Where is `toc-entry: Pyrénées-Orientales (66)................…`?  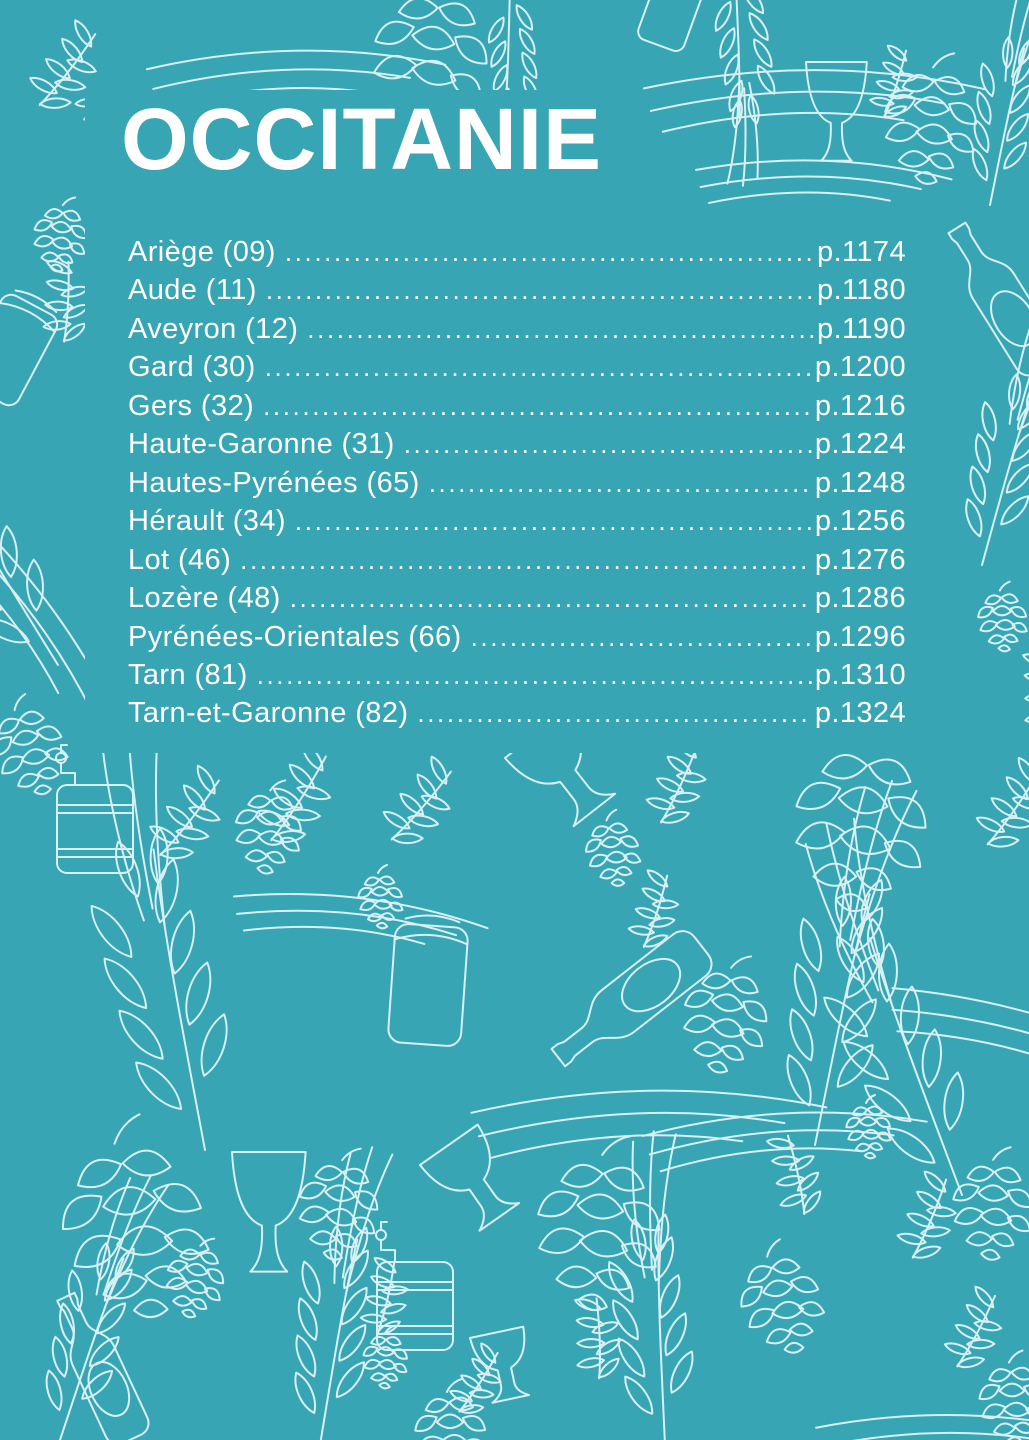 toc-entry: Pyrénées-Orientales (66)................… is located at coordinates (517, 637).